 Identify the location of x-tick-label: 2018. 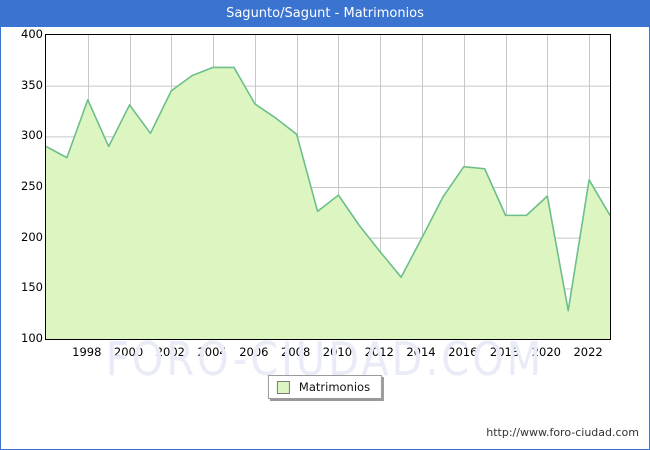
(504, 352).